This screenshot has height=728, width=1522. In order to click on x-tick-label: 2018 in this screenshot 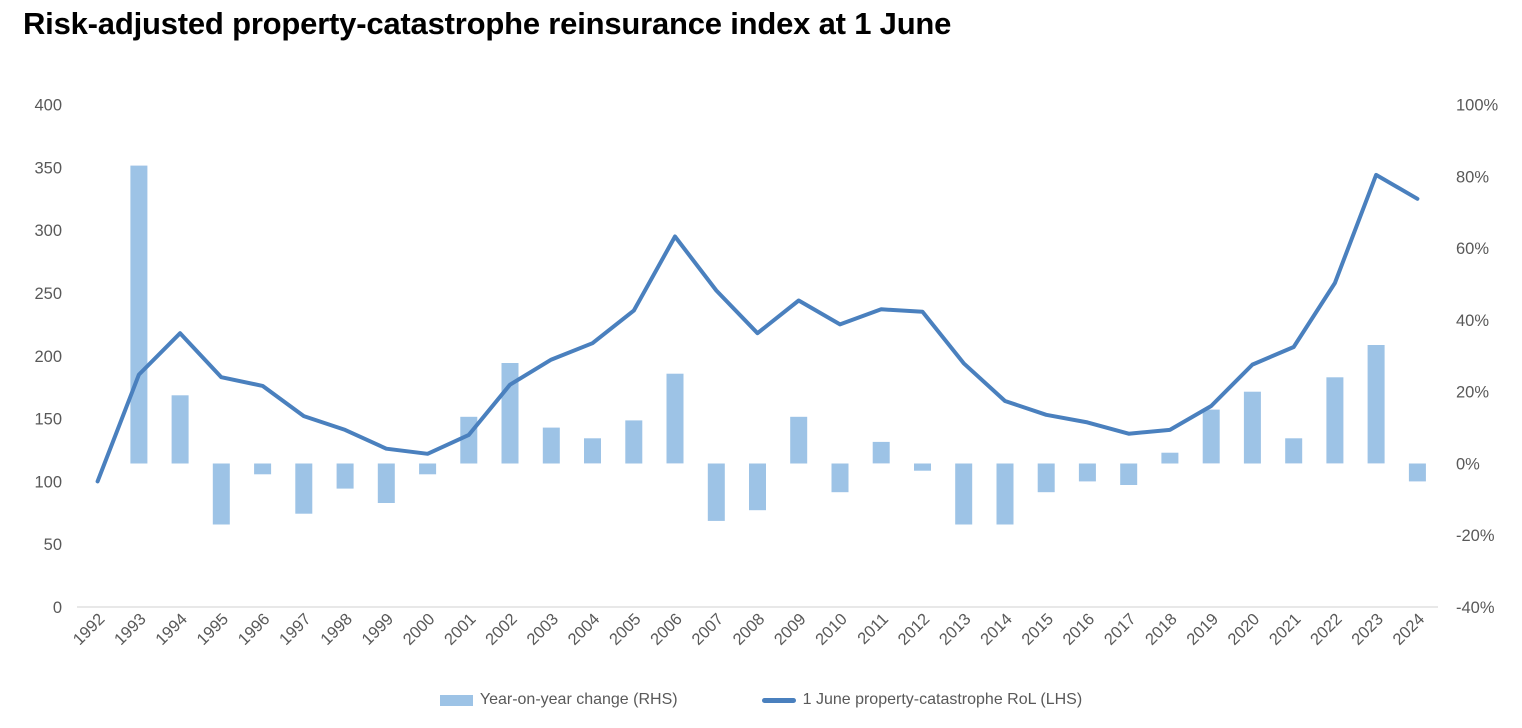, I will do `click(1161, 629)`.